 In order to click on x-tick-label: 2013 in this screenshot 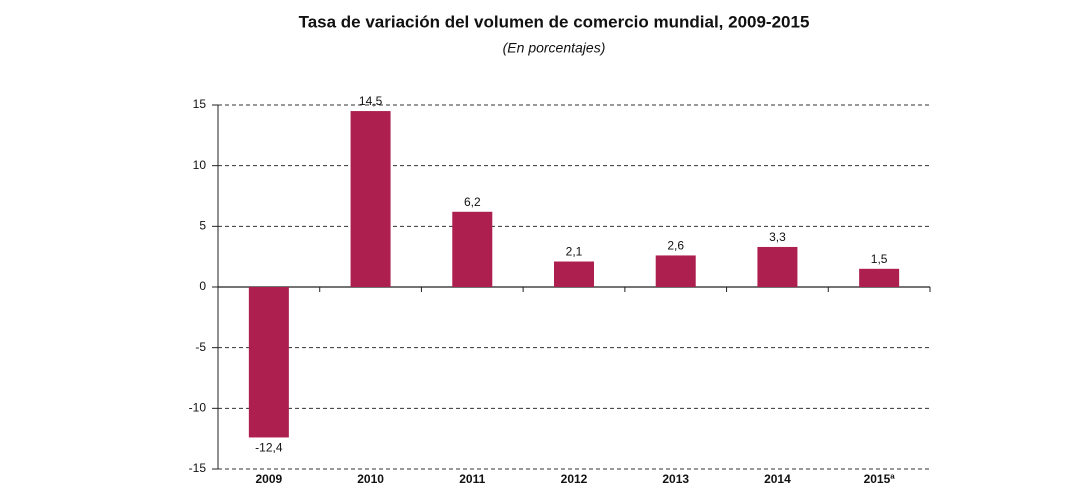, I will do `click(675, 479)`.